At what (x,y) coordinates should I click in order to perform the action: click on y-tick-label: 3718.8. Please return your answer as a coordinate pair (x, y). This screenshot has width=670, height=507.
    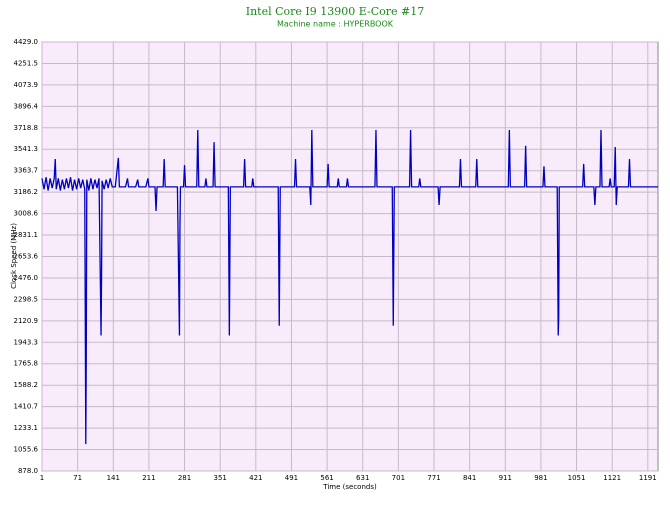
    Looking at the image, I should click on (26, 128).